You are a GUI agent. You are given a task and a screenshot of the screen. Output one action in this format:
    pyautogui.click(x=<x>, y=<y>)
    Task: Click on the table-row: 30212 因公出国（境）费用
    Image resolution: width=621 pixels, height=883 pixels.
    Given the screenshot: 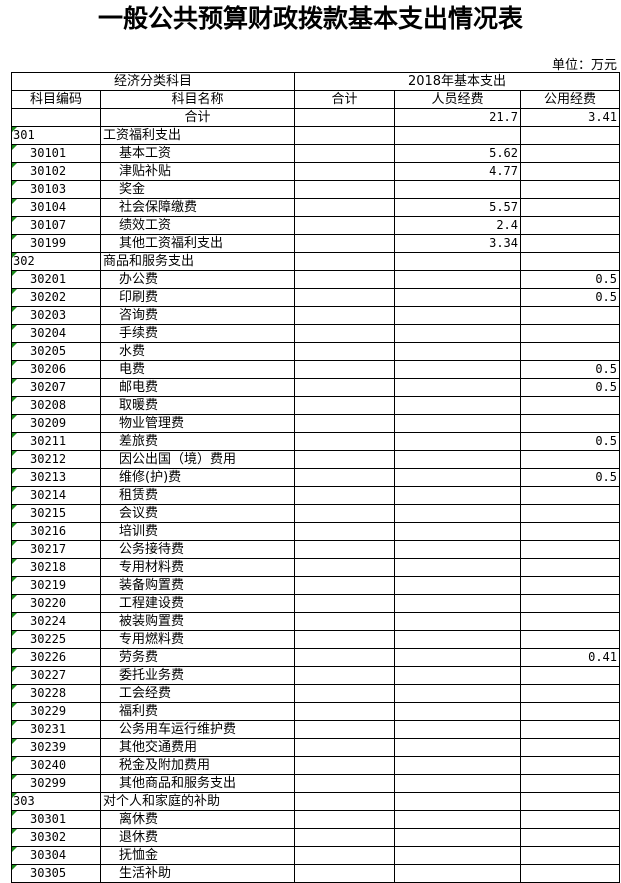 What is the action you would take?
    pyautogui.click(x=315, y=459)
    